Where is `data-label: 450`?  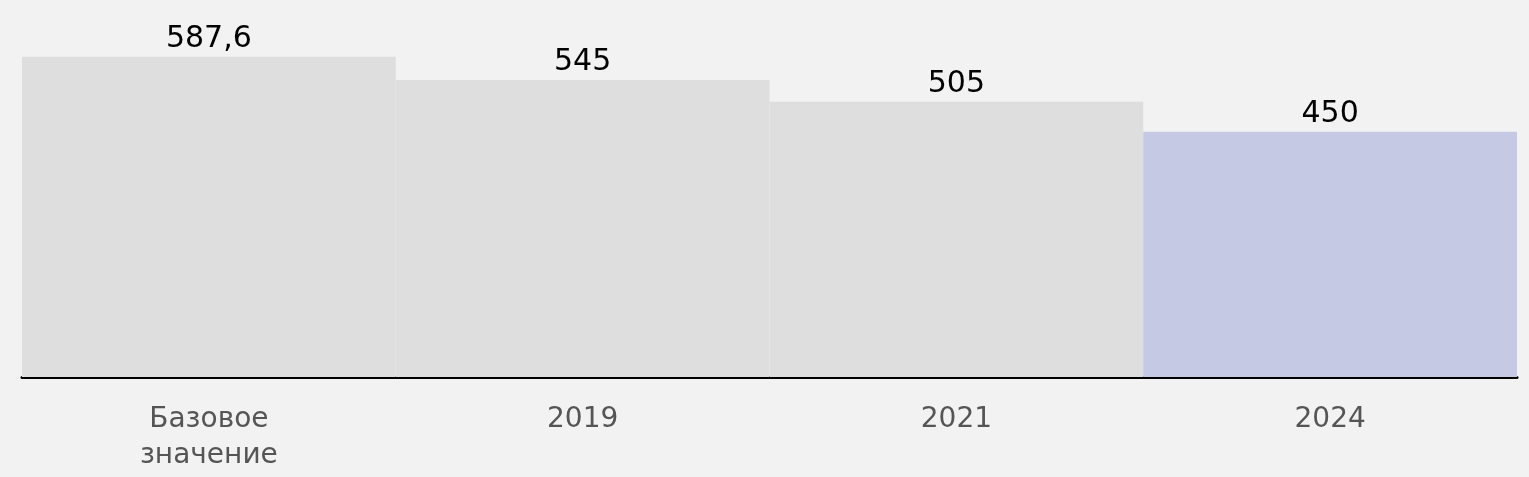 data-label: 450 is located at coordinates (1330, 112).